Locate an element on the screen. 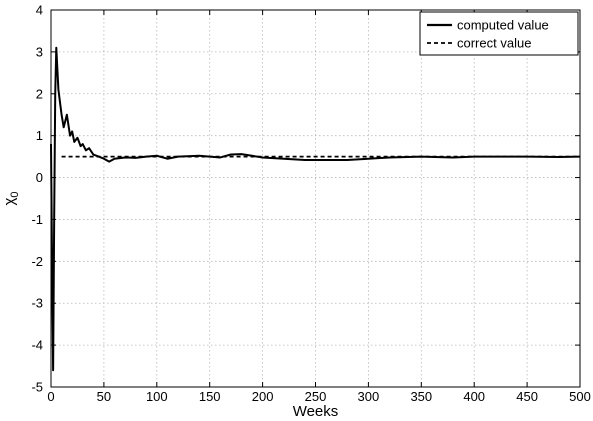 This screenshot has height=421, width=593. y-tick-label: 2 is located at coordinates (39, 93).